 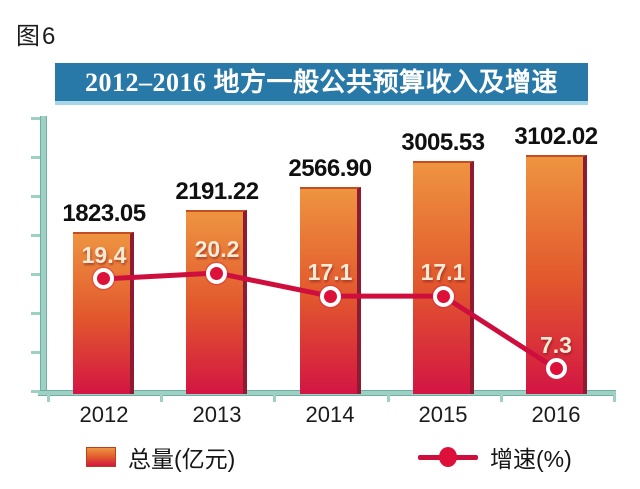 I want to click on title-underline, so click(x=321, y=103).